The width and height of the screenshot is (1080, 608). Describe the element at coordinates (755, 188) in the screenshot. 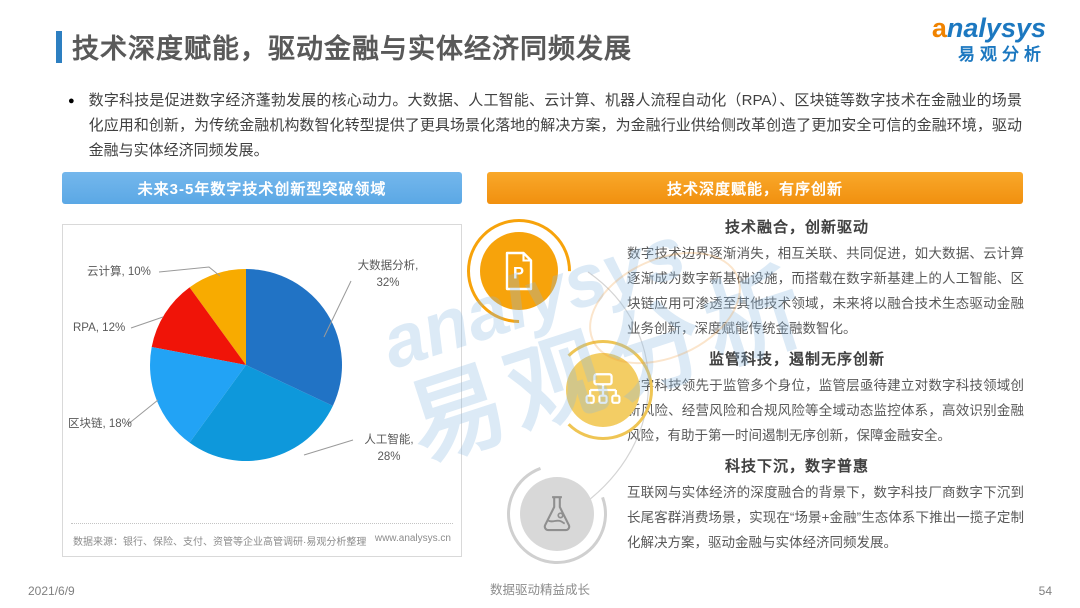

I see `right-section-header: 技术深度赋能，有序创新` at that location.